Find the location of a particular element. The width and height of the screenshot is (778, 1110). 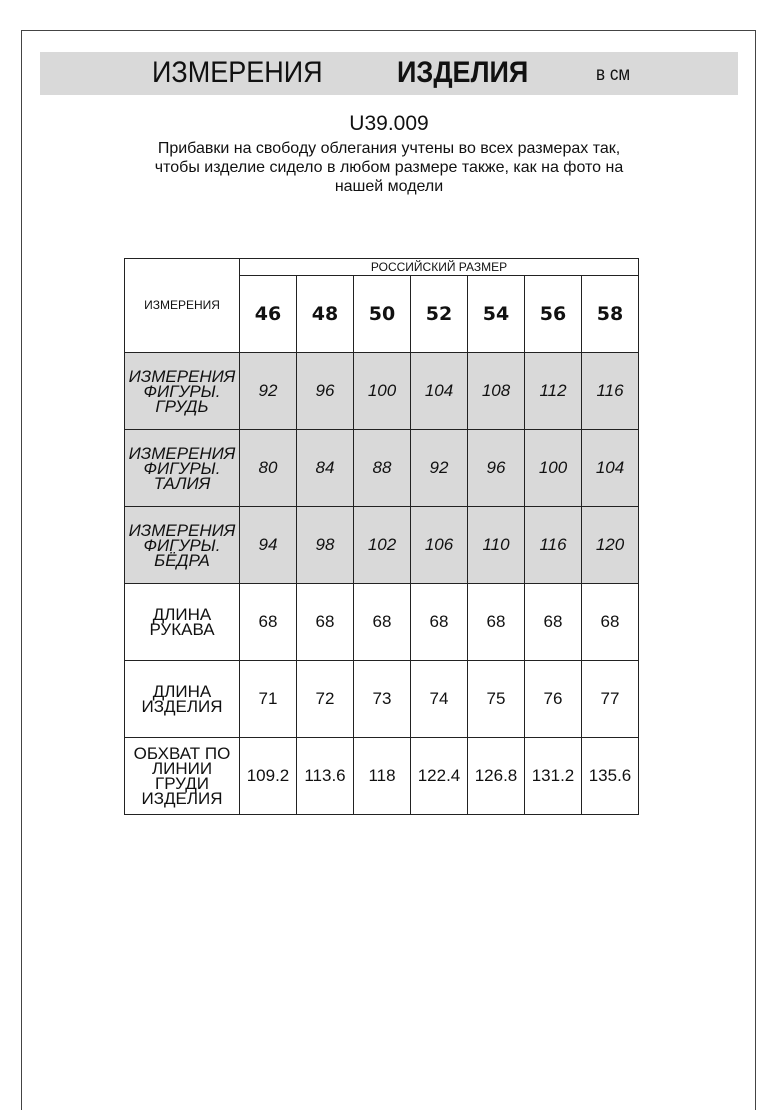

size-header: 52 is located at coordinates (439, 314).